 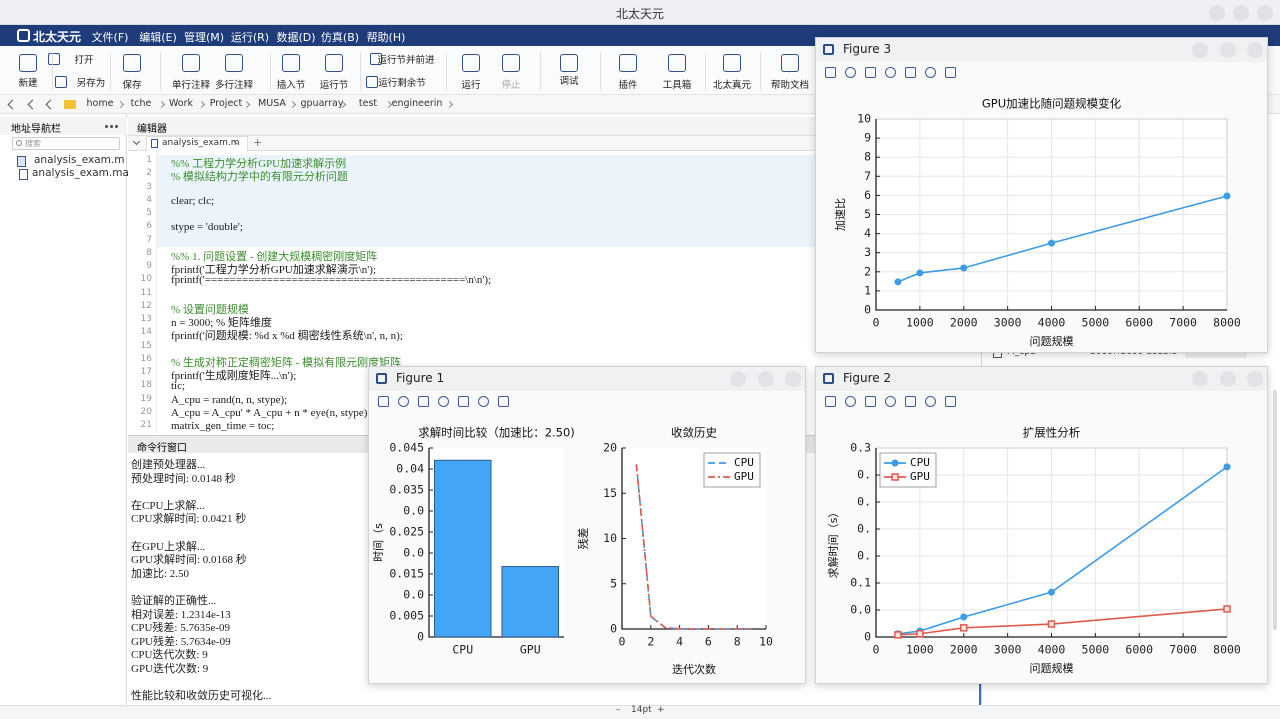 I want to click on toolbar-label: 保存, so click(x=132, y=85).